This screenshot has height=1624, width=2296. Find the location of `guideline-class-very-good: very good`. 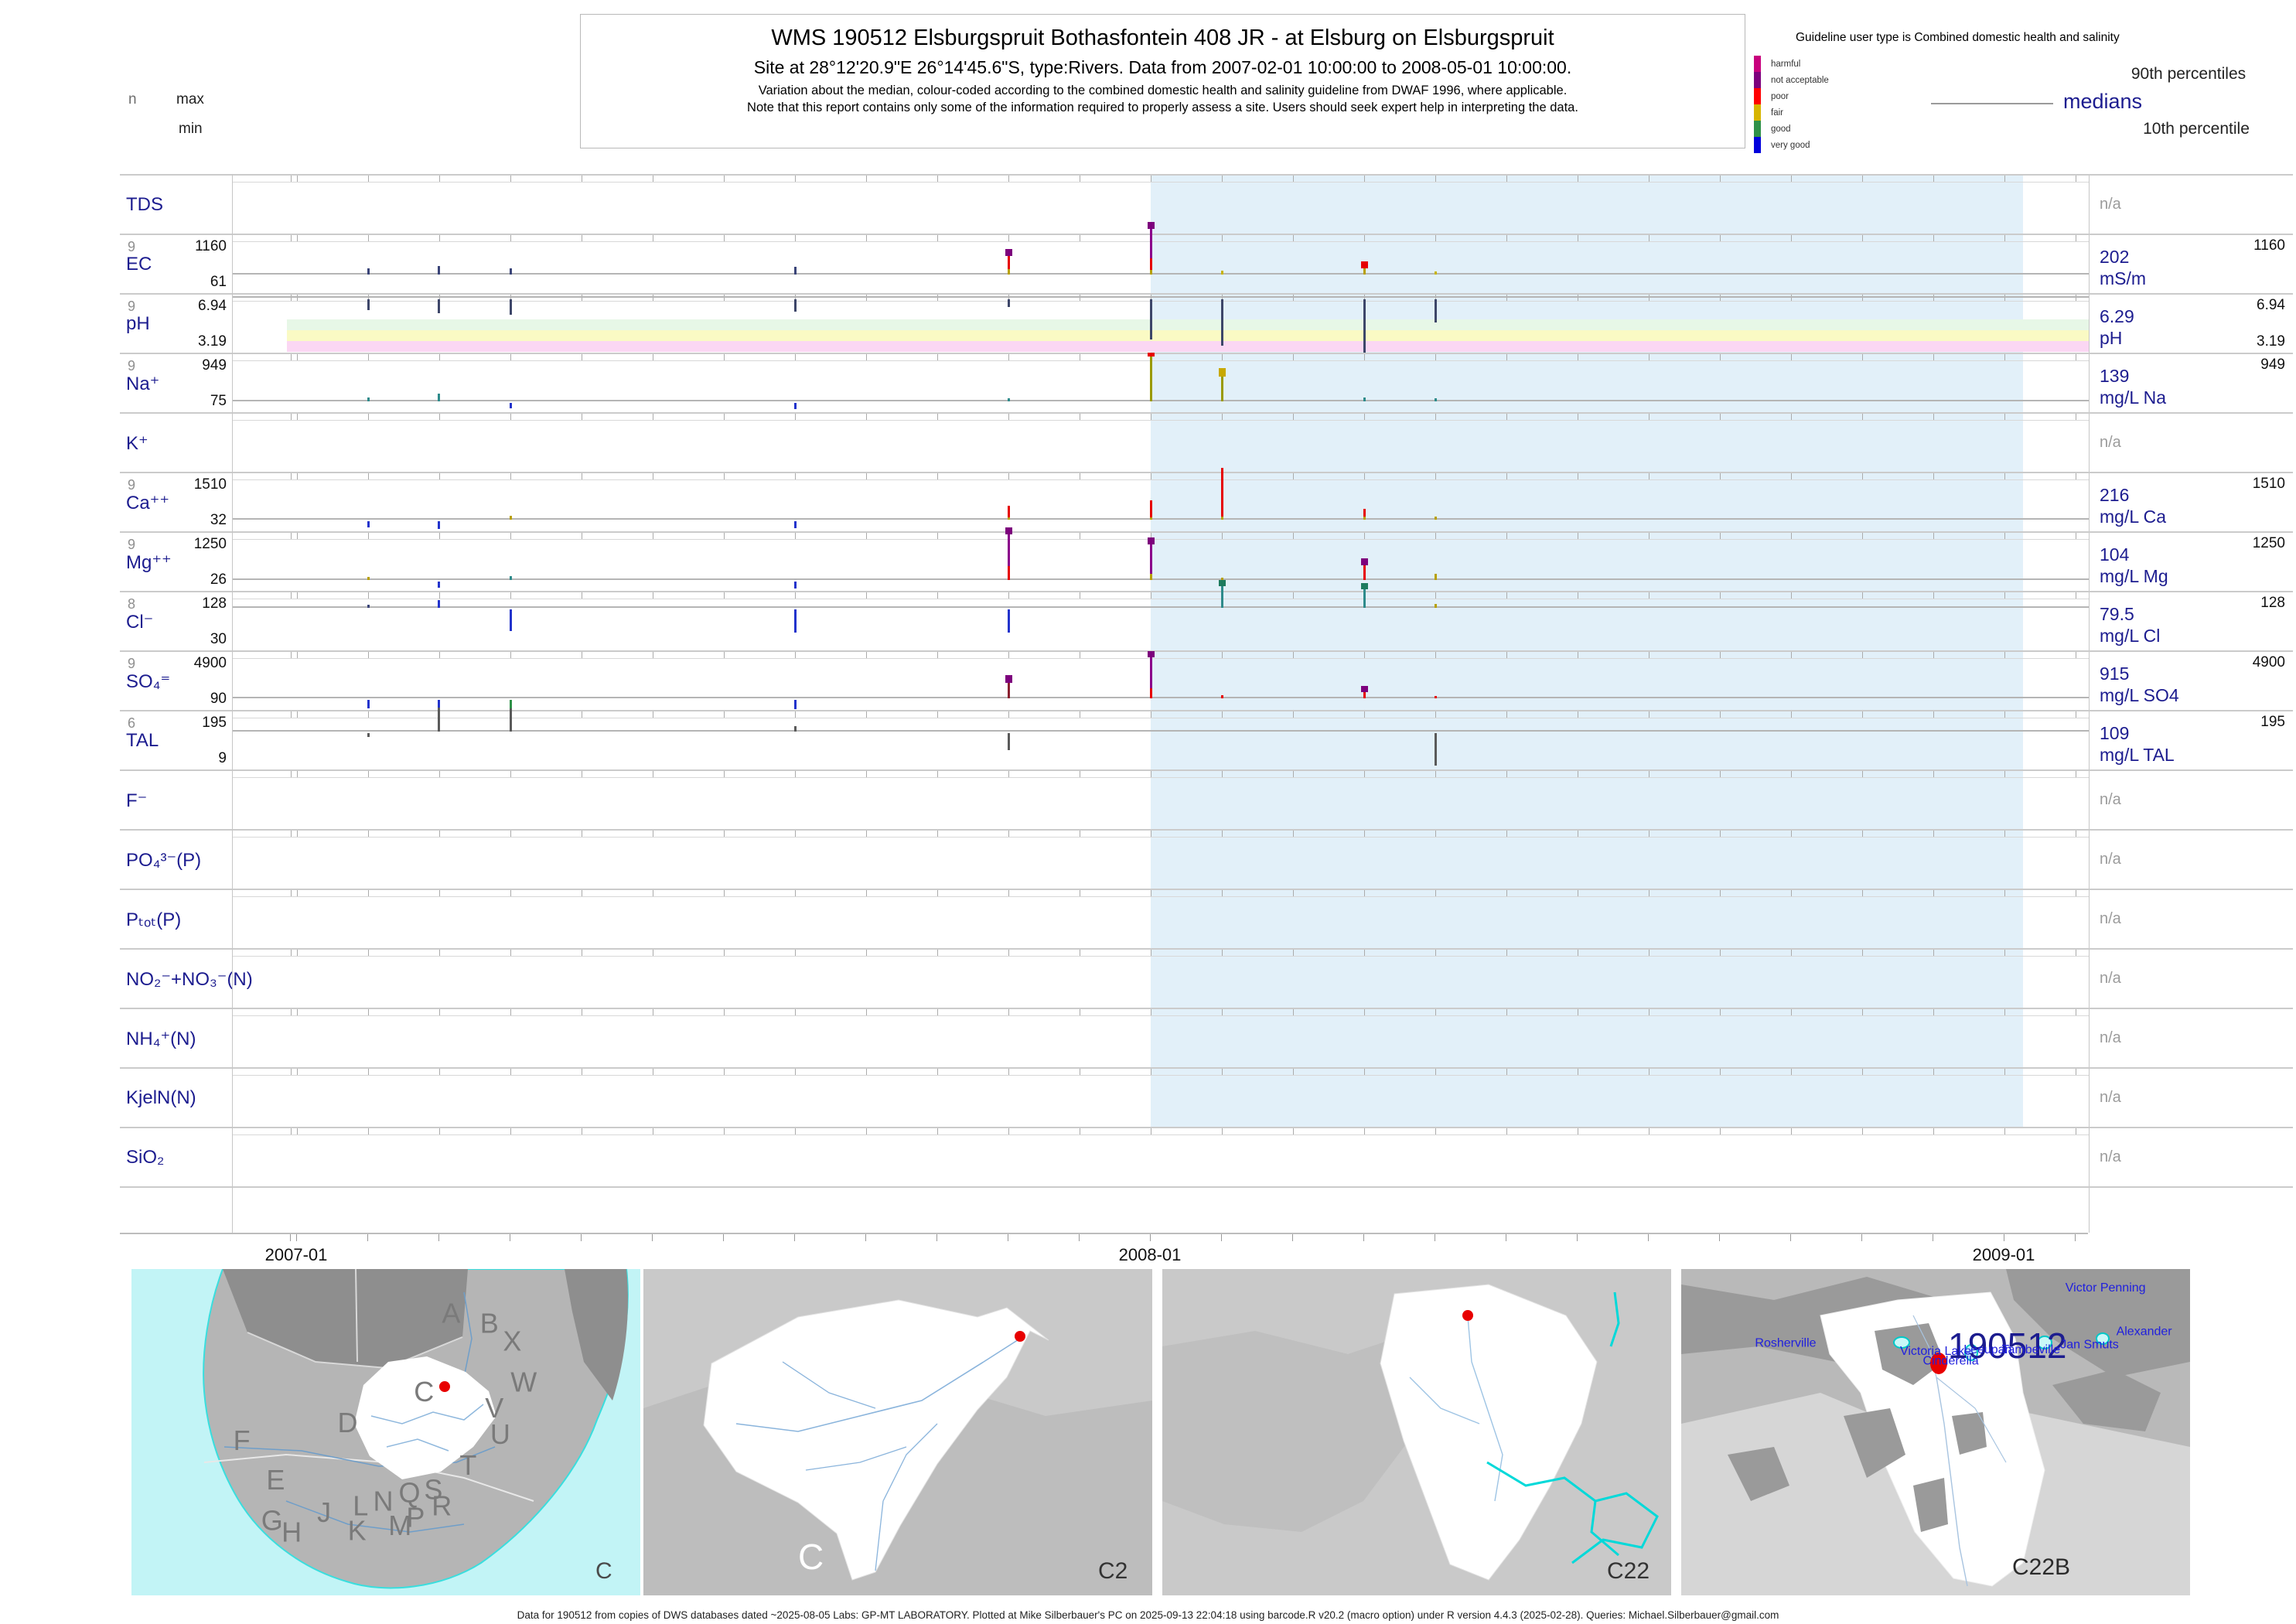

guideline-class-very-good: very good is located at coordinates (1791, 145).